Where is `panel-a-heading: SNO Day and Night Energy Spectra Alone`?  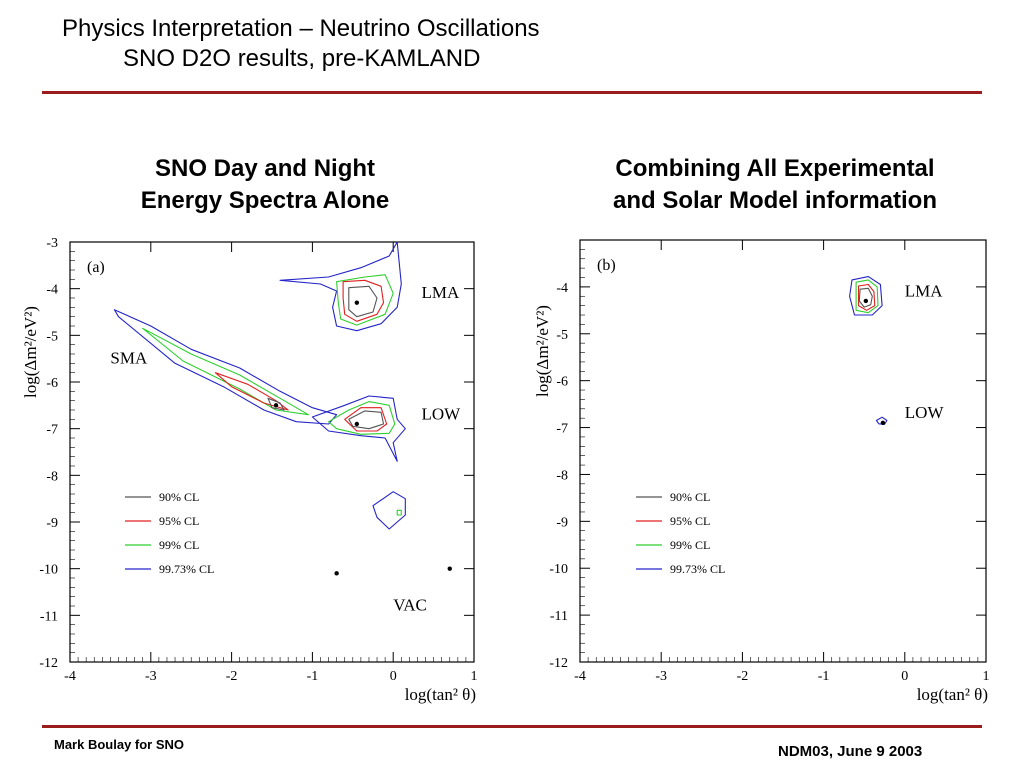
panel-a-heading: SNO Day and Night Energy Spectra Alone is located at coordinates (265, 185).